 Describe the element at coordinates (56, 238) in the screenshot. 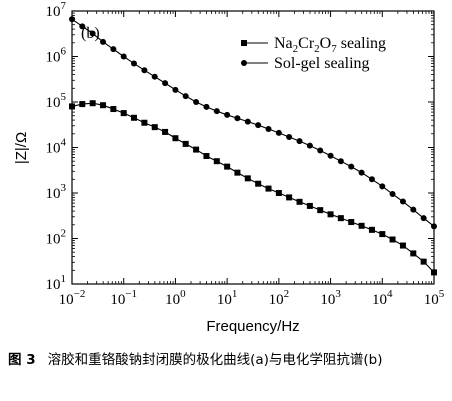

I see `y-tick-label: 10²` at that location.